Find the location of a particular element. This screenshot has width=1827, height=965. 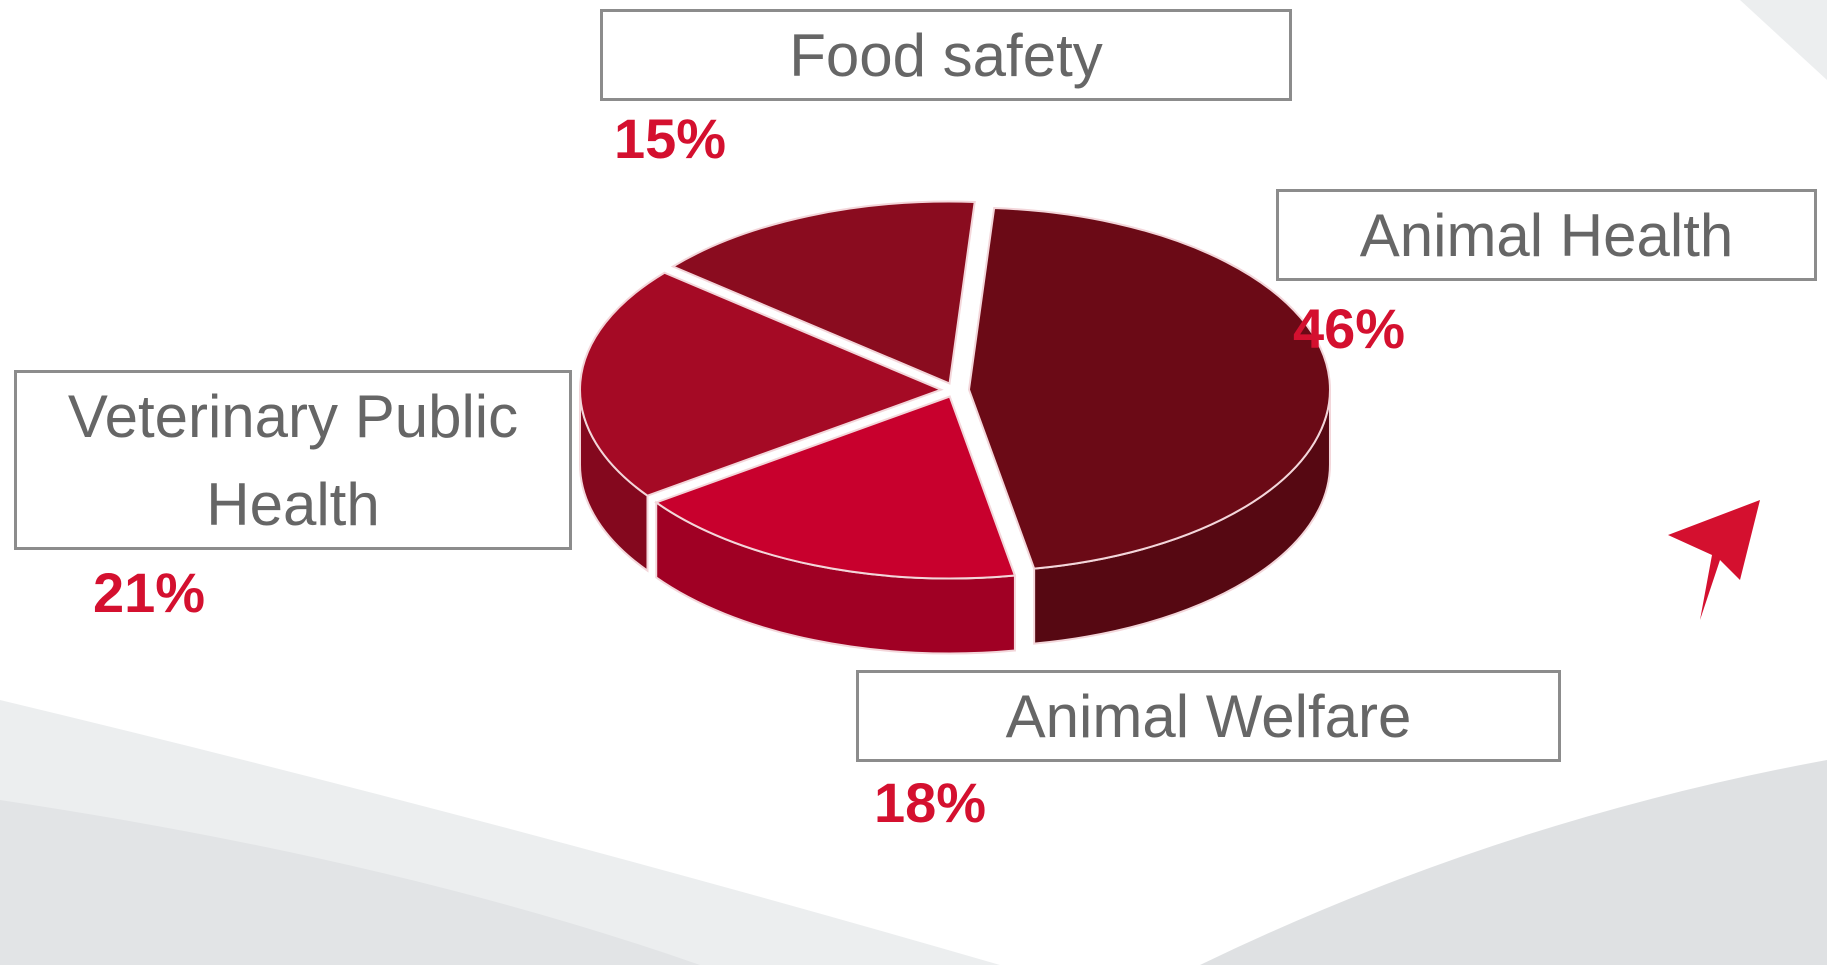

category-label: Veterinary Public Health is located at coordinates (293, 460).